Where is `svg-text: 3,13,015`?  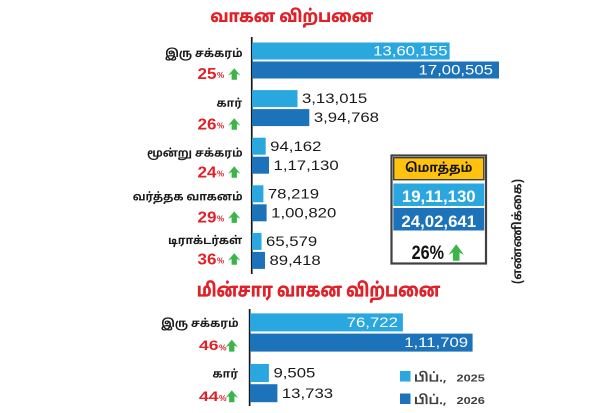
svg-text: 3,13,015 is located at coordinates (334, 99).